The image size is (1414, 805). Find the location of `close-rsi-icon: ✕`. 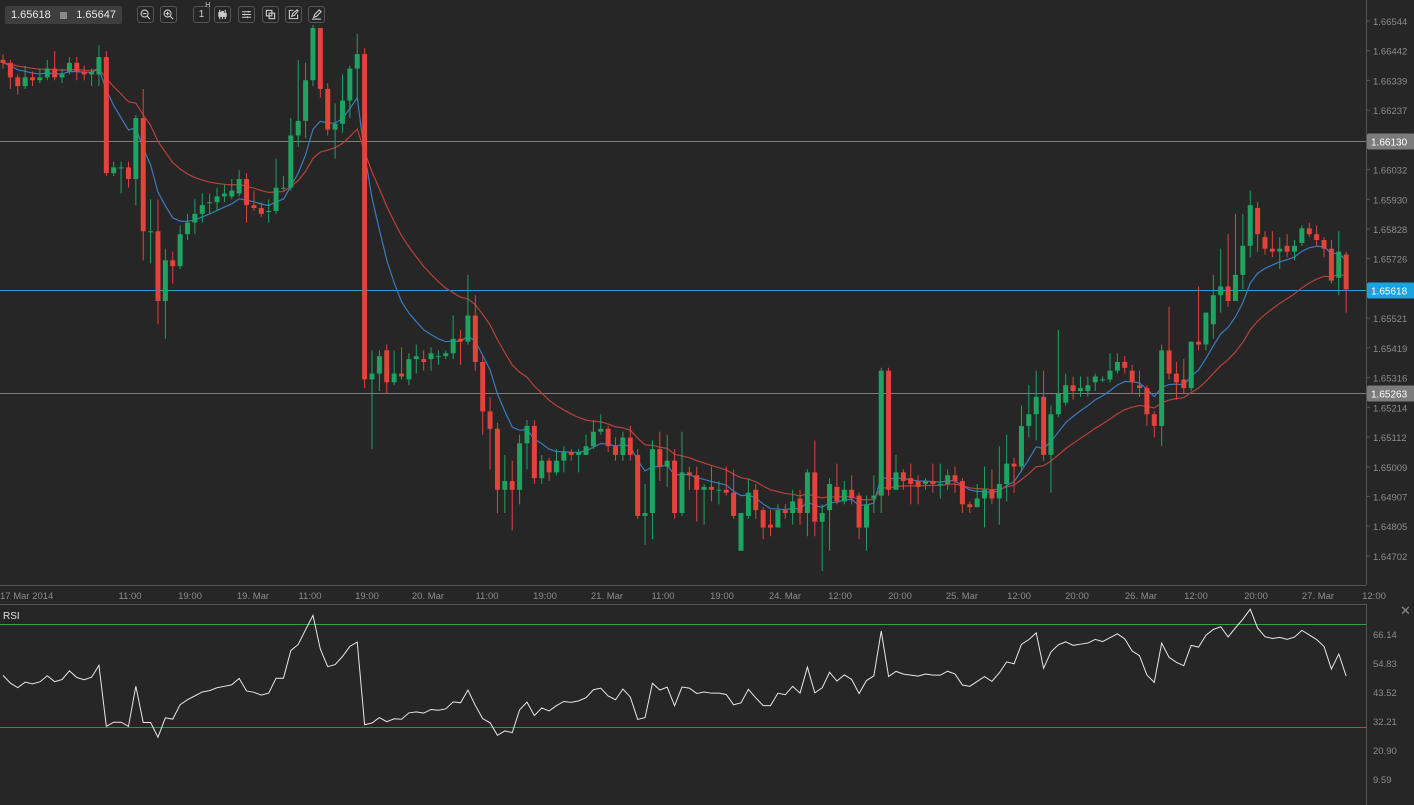

close-rsi-icon: ✕ is located at coordinates (1405, 610).